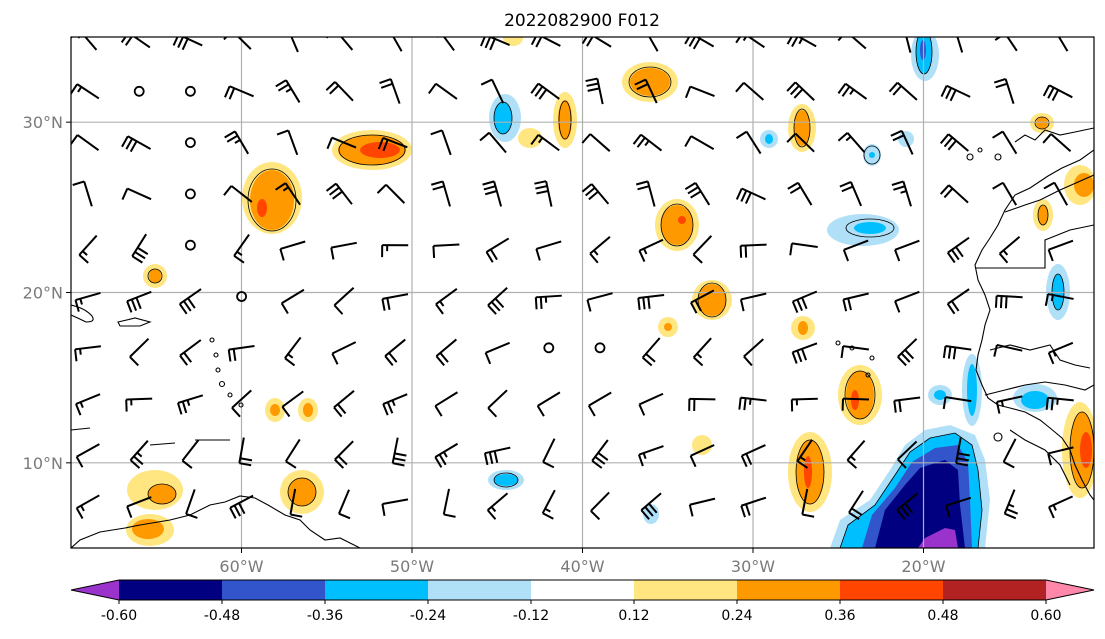 This screenshot has width=1105, height=639. Describe the element at coordinates (531, 616) in the screenshot. I see `colorbar-tick-label: -0.12` at that location.